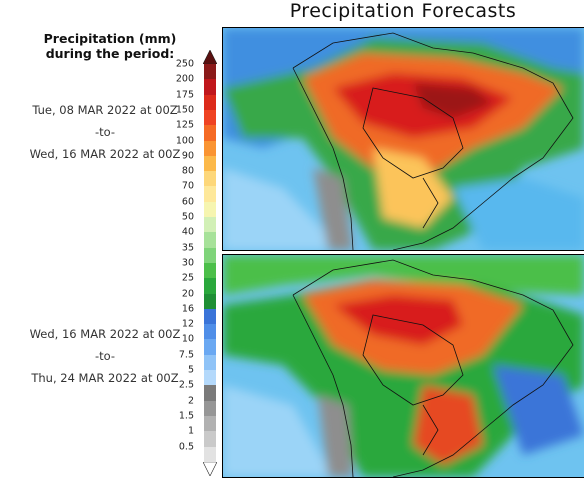  Describe the element at coordinates (187, 232) in the screenshot. I see `scale-tick-label: 40` at that location.